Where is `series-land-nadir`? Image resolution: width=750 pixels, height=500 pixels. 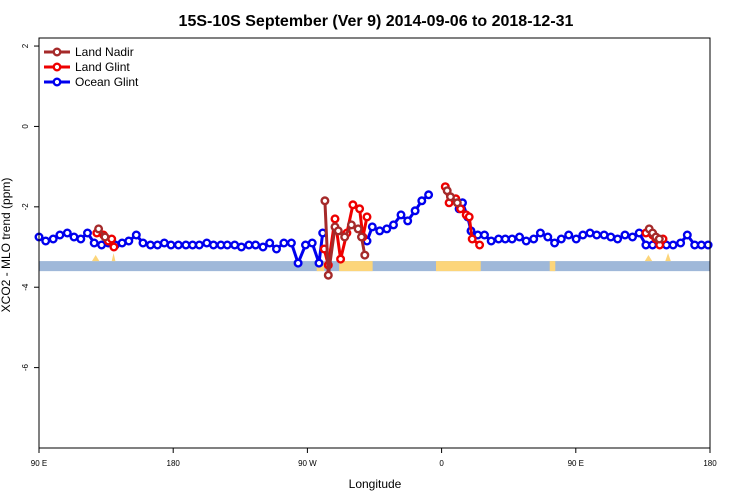
series-land-nadir is located at coordinates (379, 233).